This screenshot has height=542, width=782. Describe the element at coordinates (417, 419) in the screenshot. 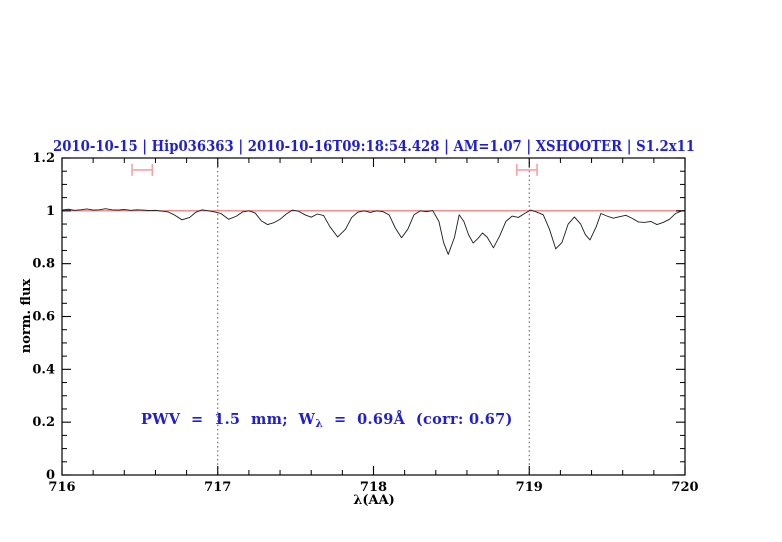

I see `pwv-annotation-part2: = 0.69Å (corr: 0.67)` at that location.